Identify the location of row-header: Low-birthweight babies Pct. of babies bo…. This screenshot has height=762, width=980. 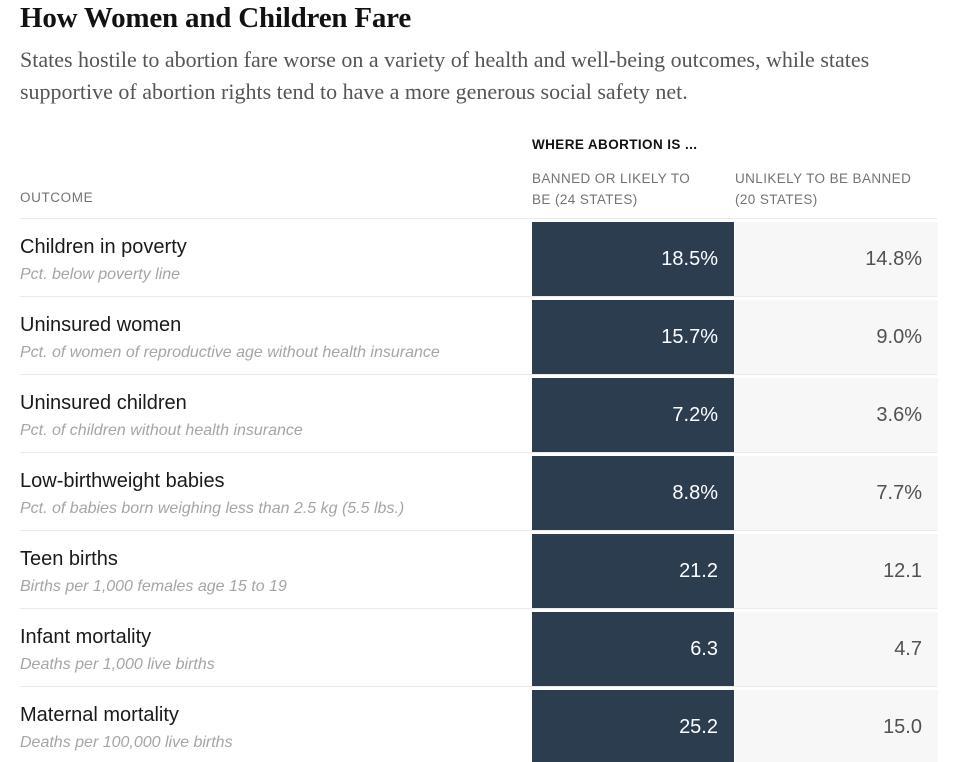
(265, 494).